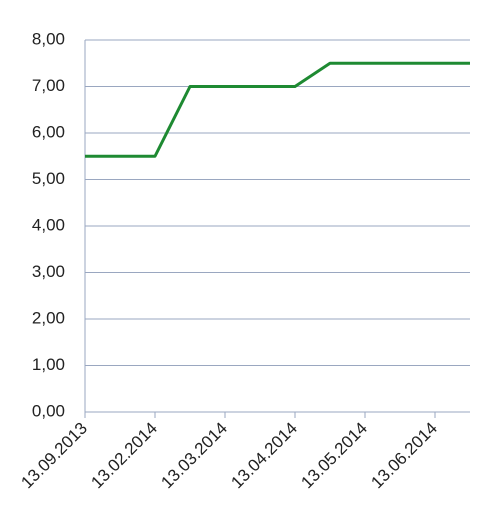 The image size is (480, 528). I want to click on x-tick-label: 13.06.2014, so click(404, 456).